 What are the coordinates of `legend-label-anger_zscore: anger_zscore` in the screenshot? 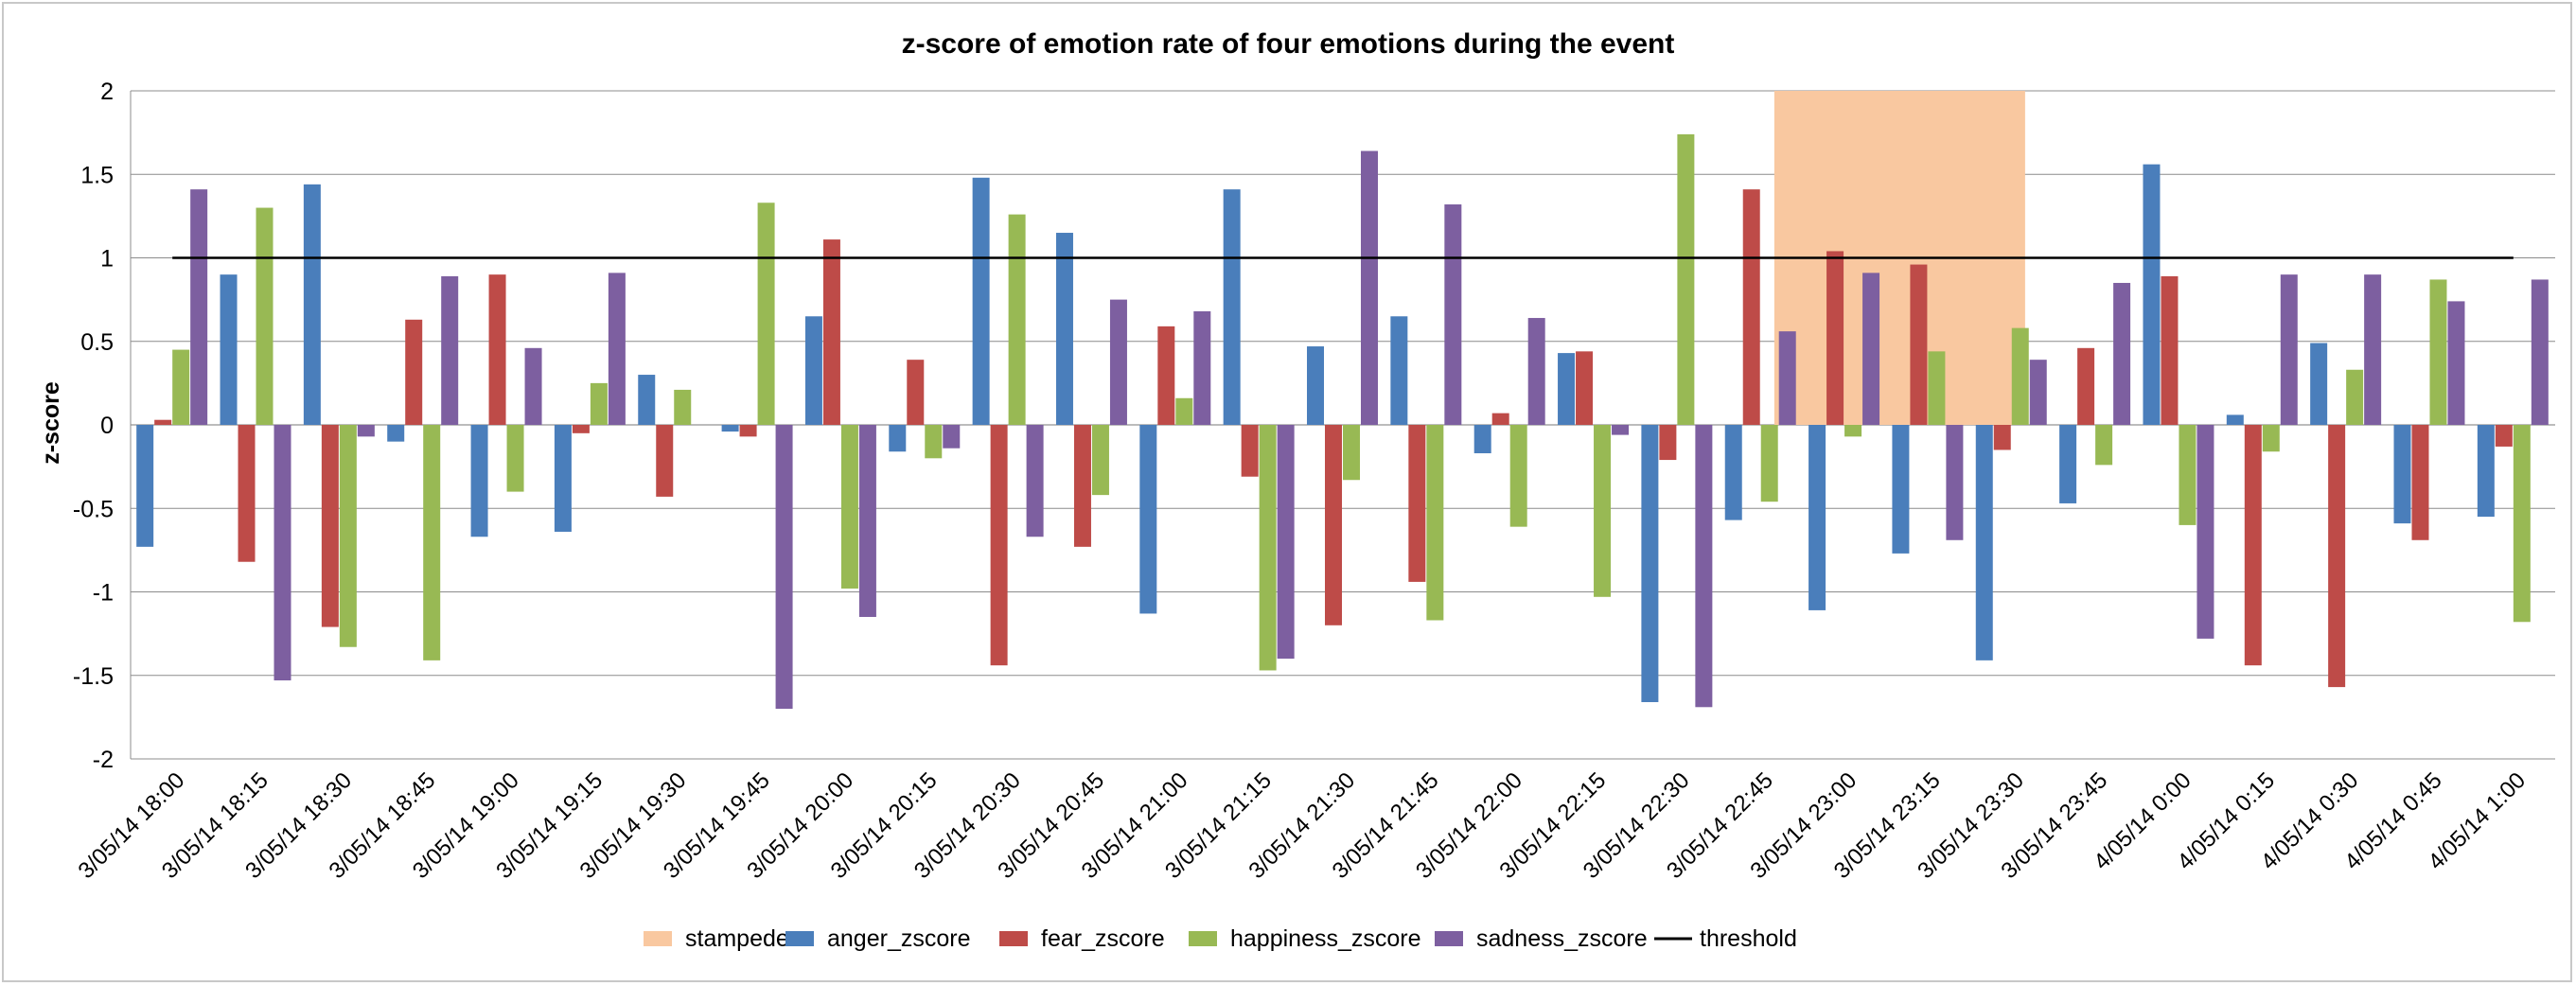 It's located at (898, 938).